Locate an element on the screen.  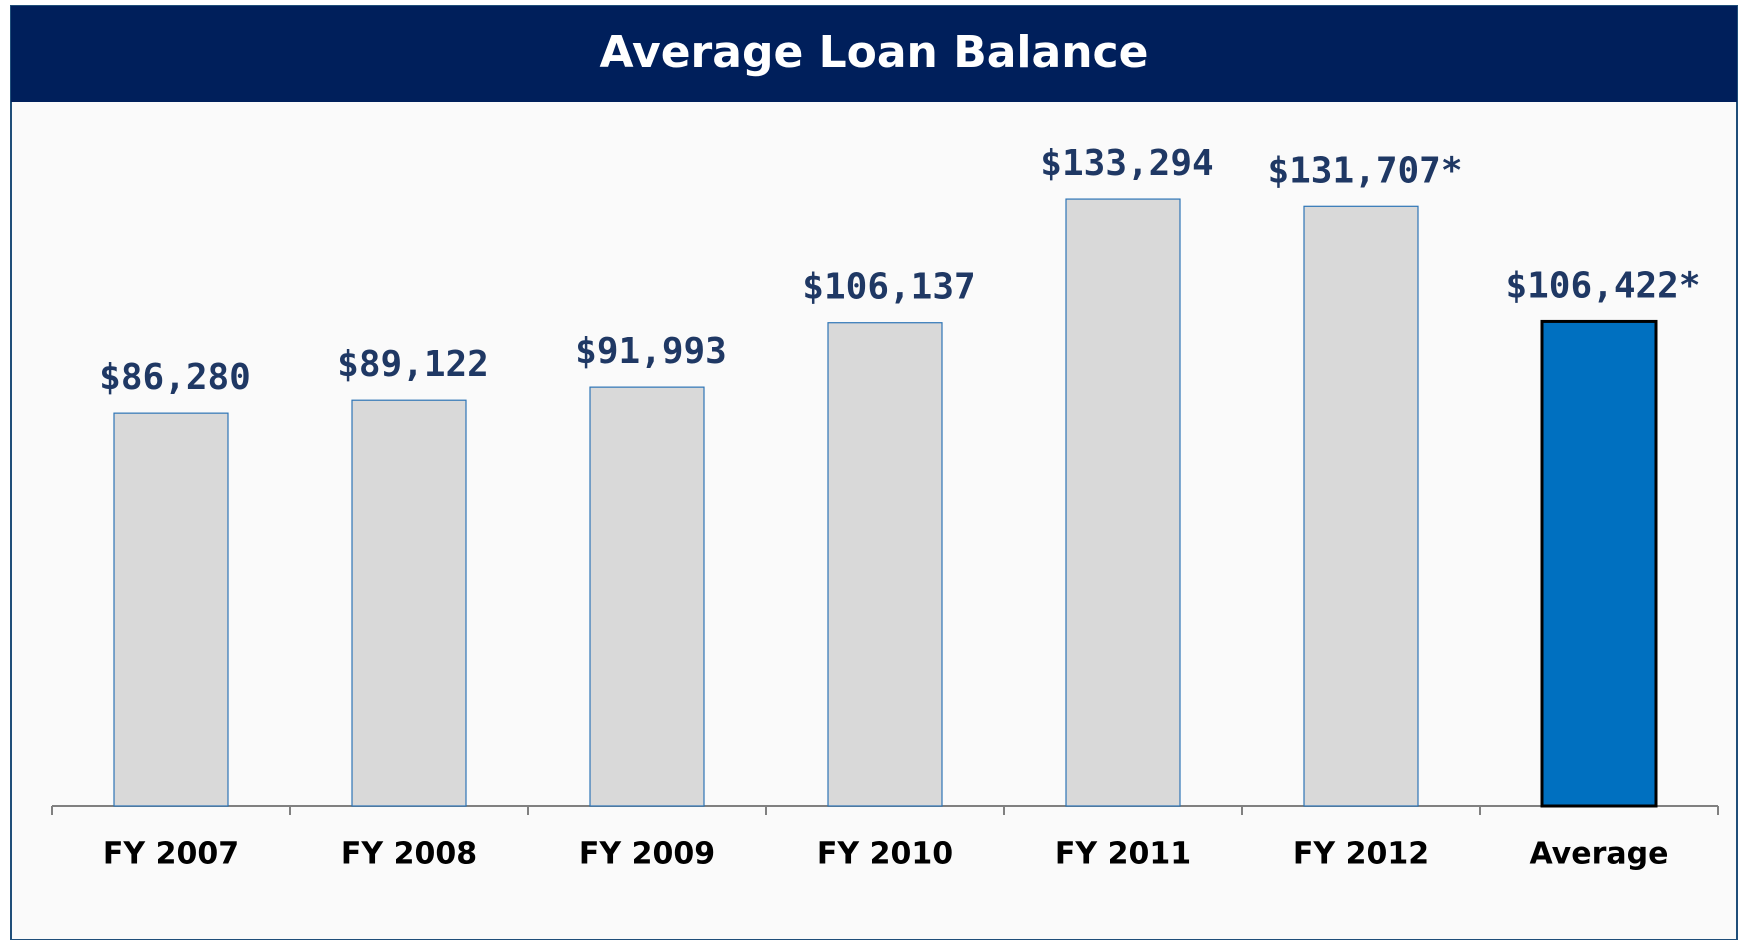
x-tick-label: FY 2012 is located at coordinates (1361, 854).